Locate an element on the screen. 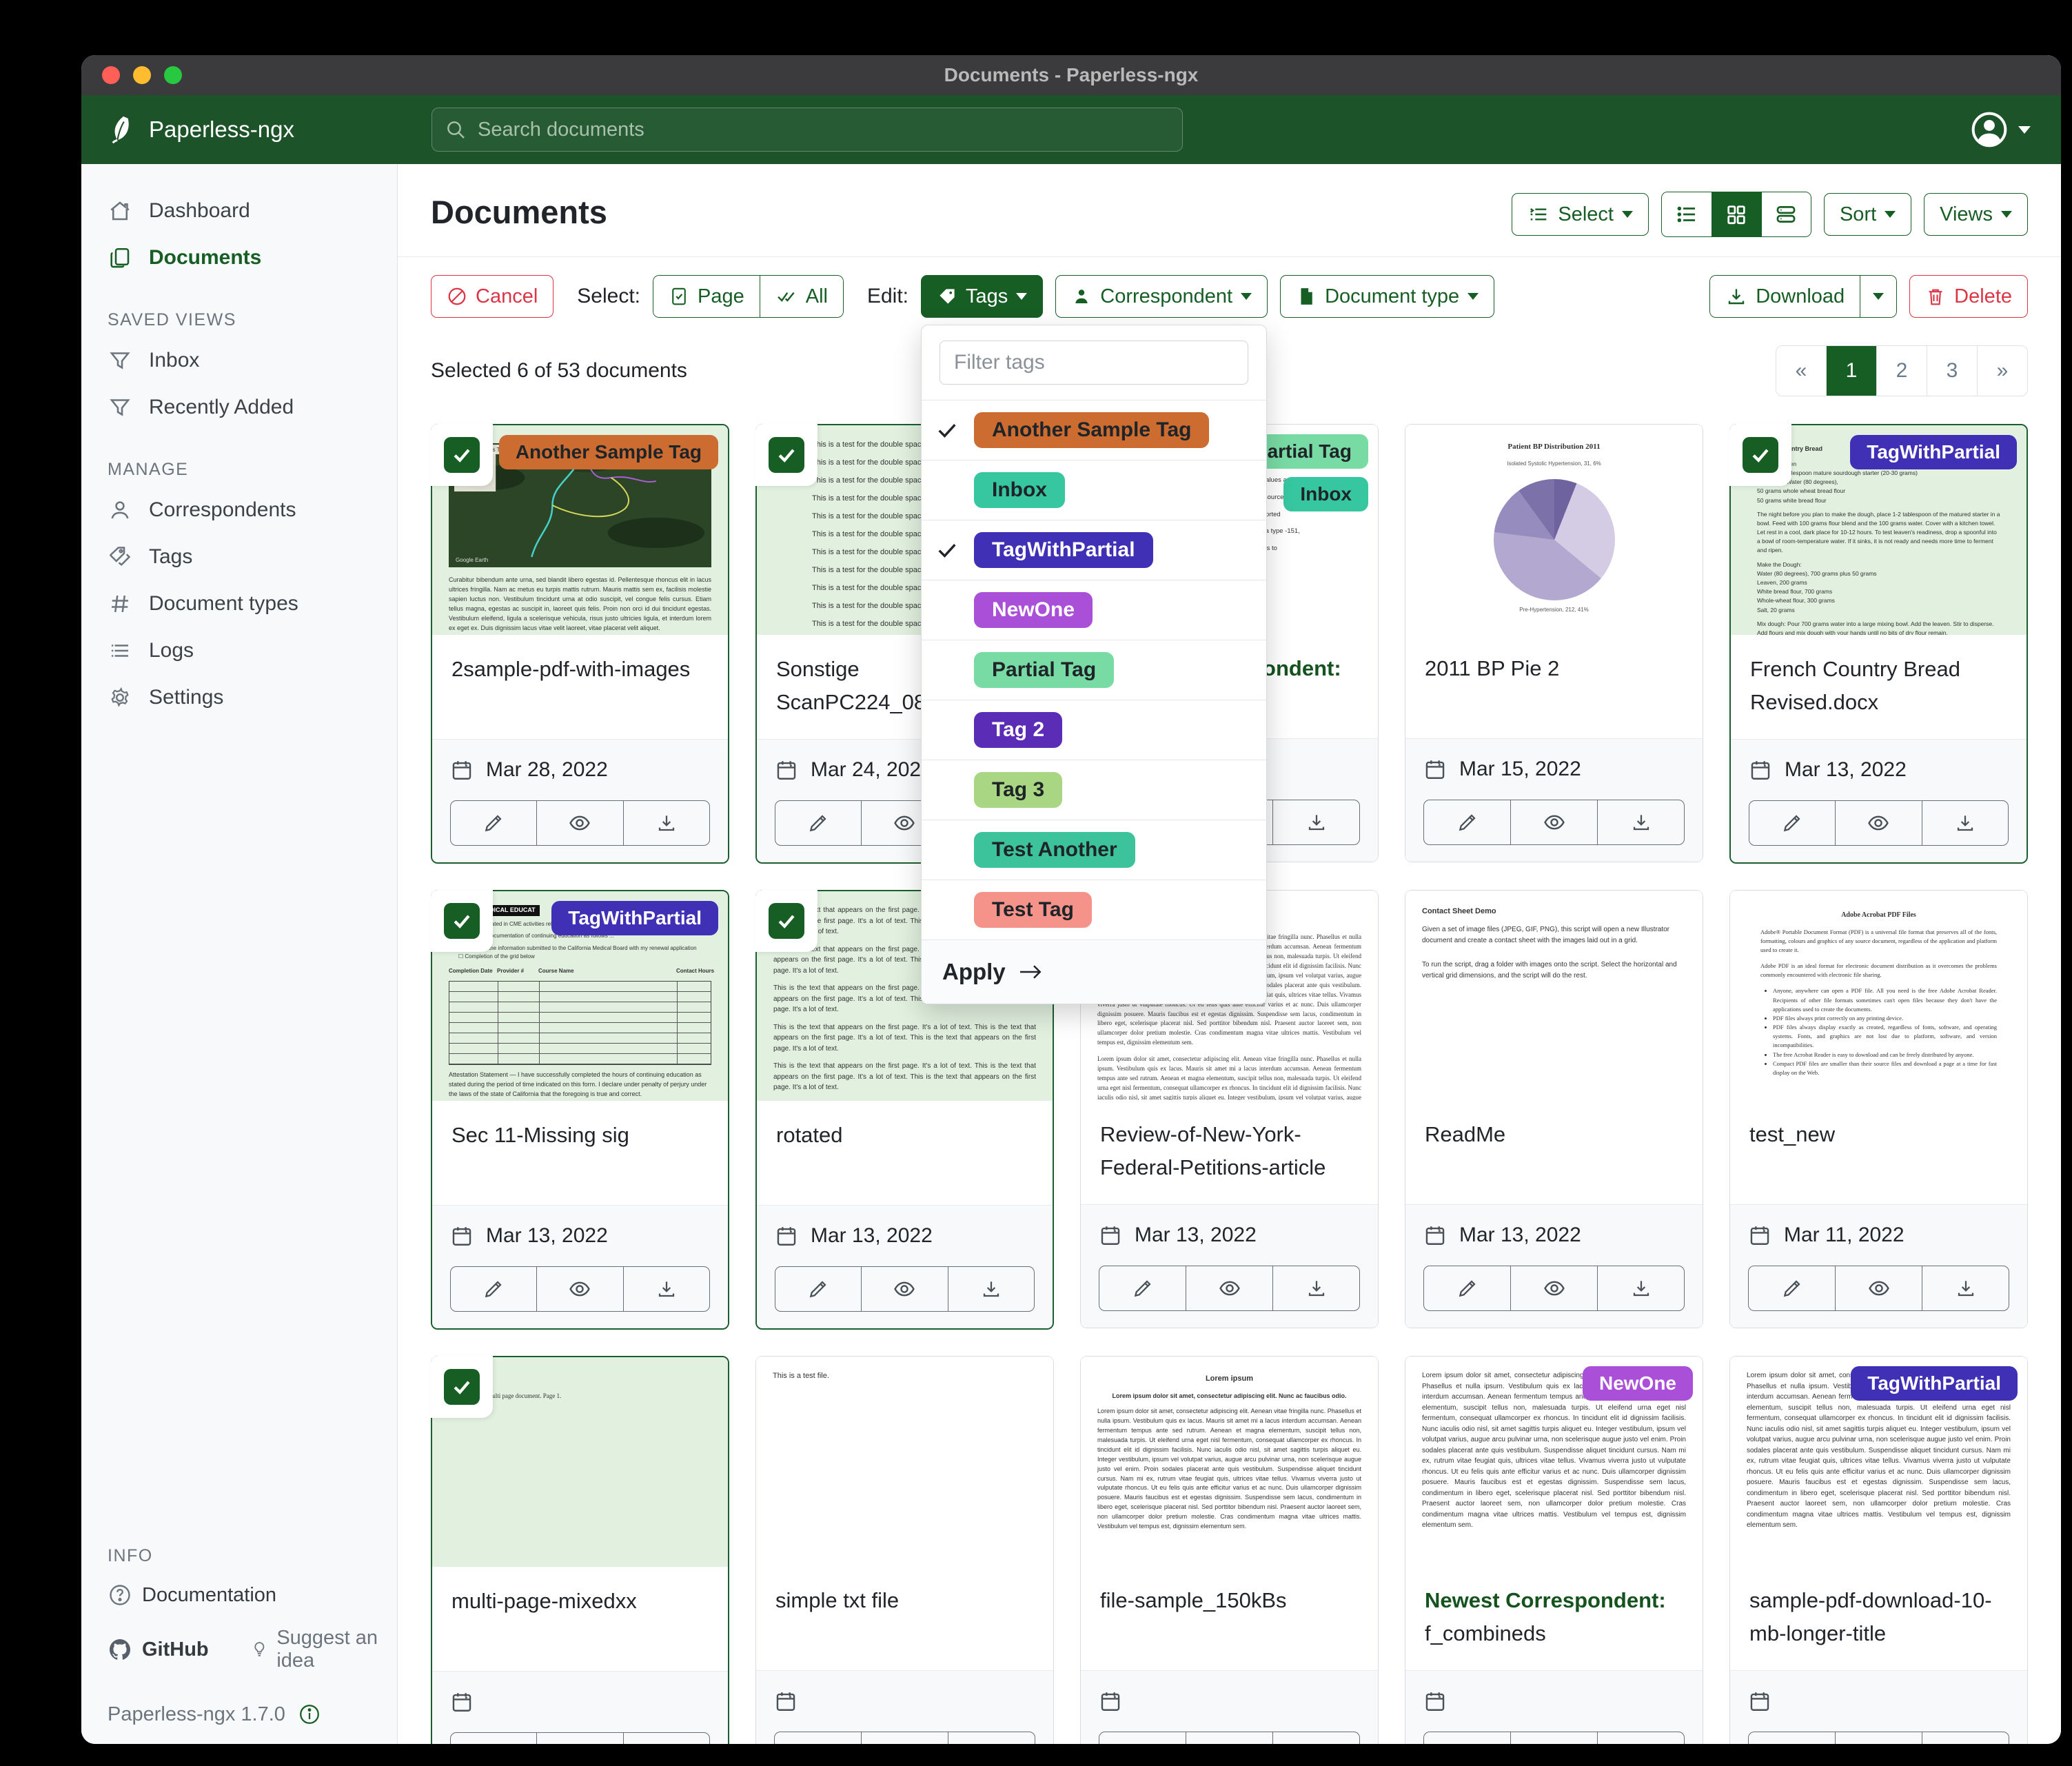 This screenshot has height=1766, width=2072. document-title: multi-page-mixedxx is located at coordinates (580, 1619).